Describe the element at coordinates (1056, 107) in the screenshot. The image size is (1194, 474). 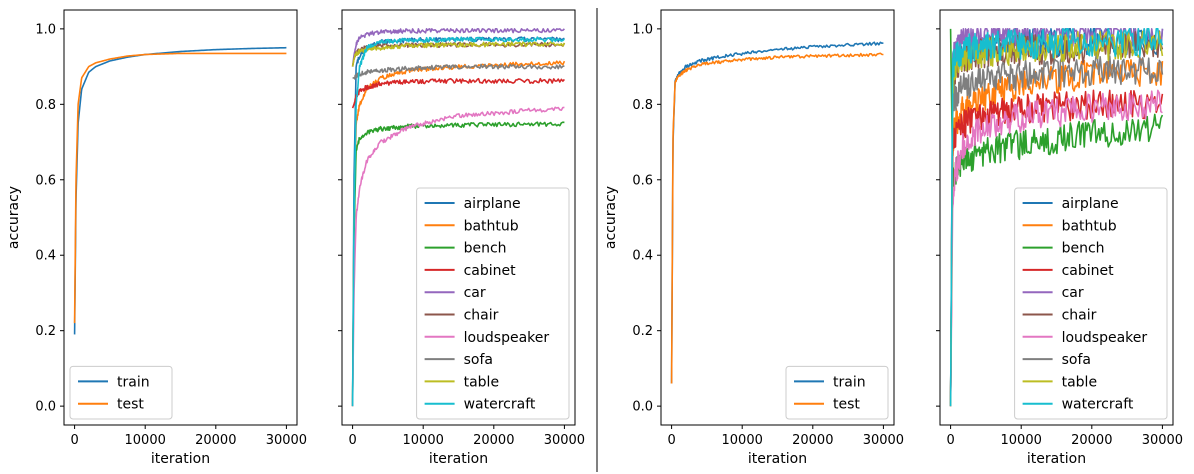
I see `series-line-bench` at that location.